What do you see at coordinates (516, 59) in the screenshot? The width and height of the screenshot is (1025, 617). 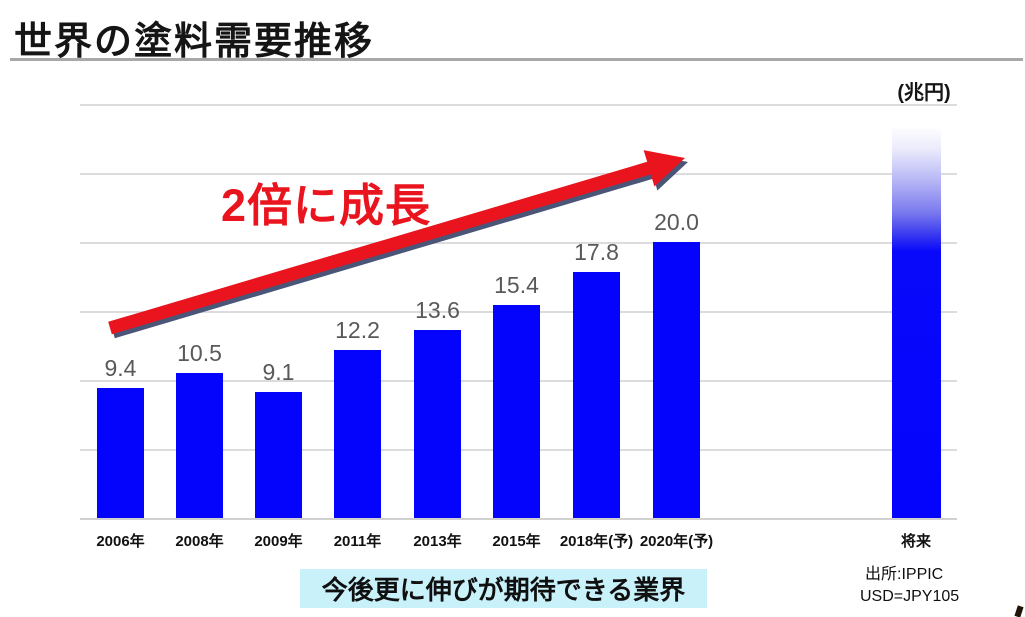 I see `title-underline` at bounding box center [516, 59].